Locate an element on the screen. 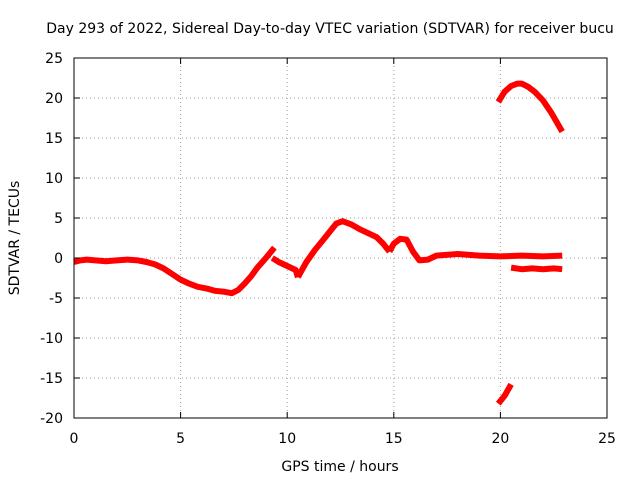 Image resolution: width=640 pixels, height=480 pixels. x-tick-label: 5 is located at coordinates (180, 439).